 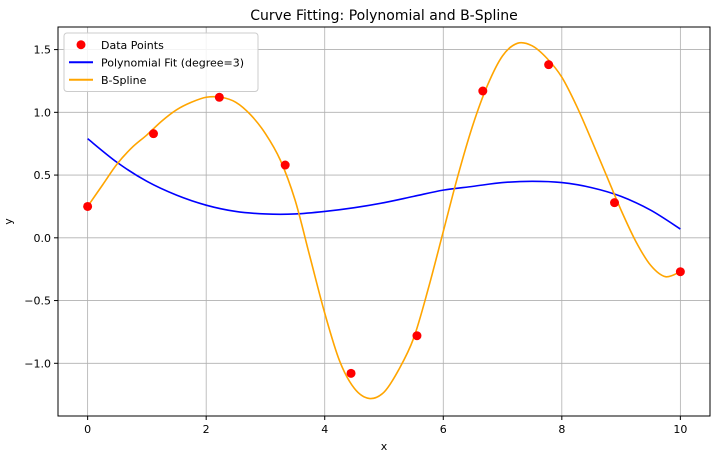 I want to click on x-tick-label: 4, so click(x=324, y=429).